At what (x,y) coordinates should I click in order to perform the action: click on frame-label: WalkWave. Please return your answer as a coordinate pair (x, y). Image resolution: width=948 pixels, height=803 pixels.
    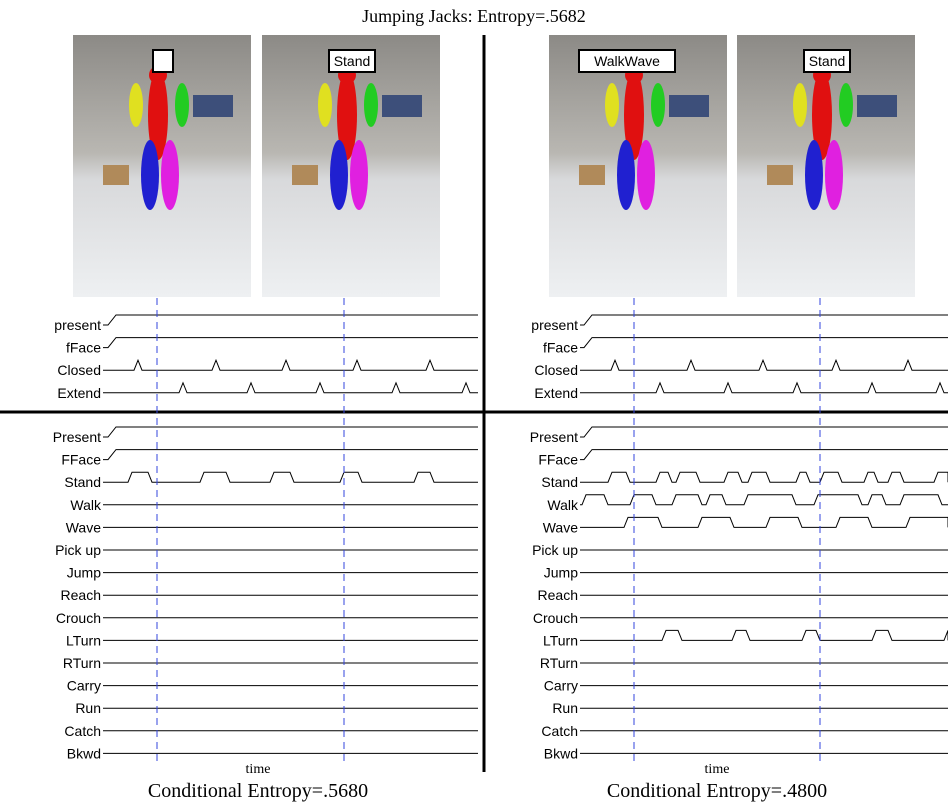
    Looking at the image, I should click on (627, 61).